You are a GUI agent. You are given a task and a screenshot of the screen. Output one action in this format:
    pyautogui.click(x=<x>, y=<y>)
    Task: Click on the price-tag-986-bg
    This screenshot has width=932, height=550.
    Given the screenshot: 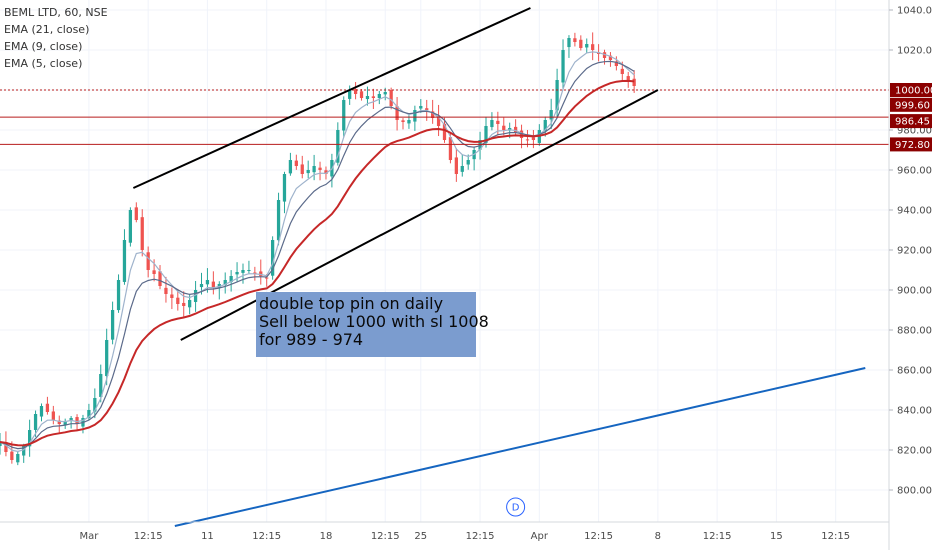 What is the action you would take?
    pyautogui.click(x=911, y=121)
    